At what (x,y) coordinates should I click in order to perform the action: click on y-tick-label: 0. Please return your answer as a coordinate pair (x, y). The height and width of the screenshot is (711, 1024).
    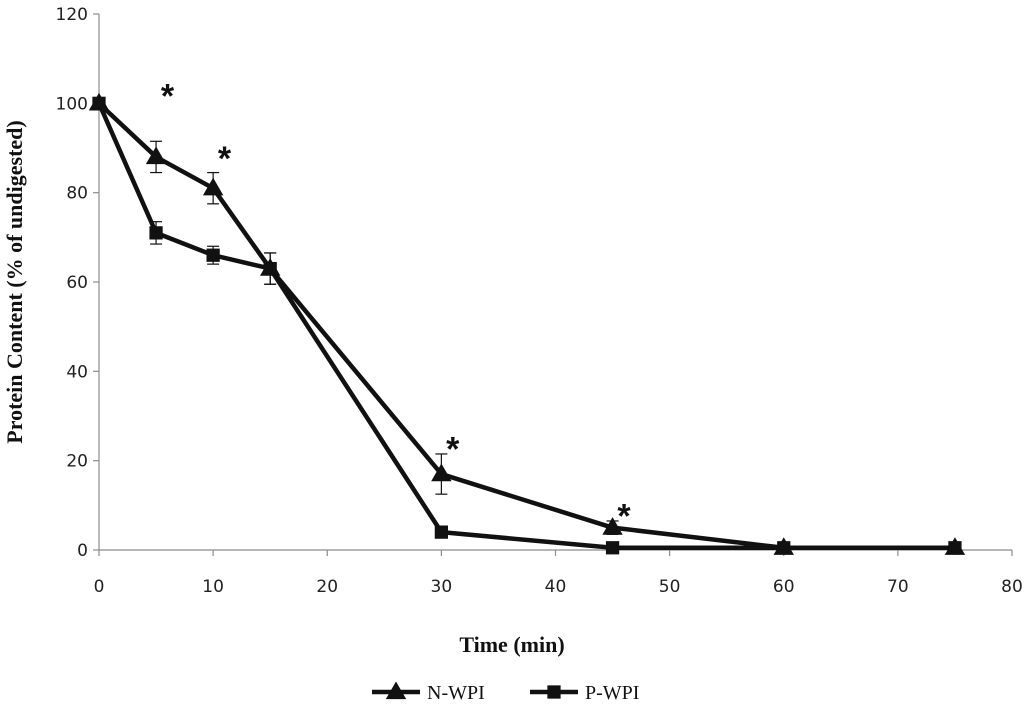
    Looking at the image, I should click on (82, 551).